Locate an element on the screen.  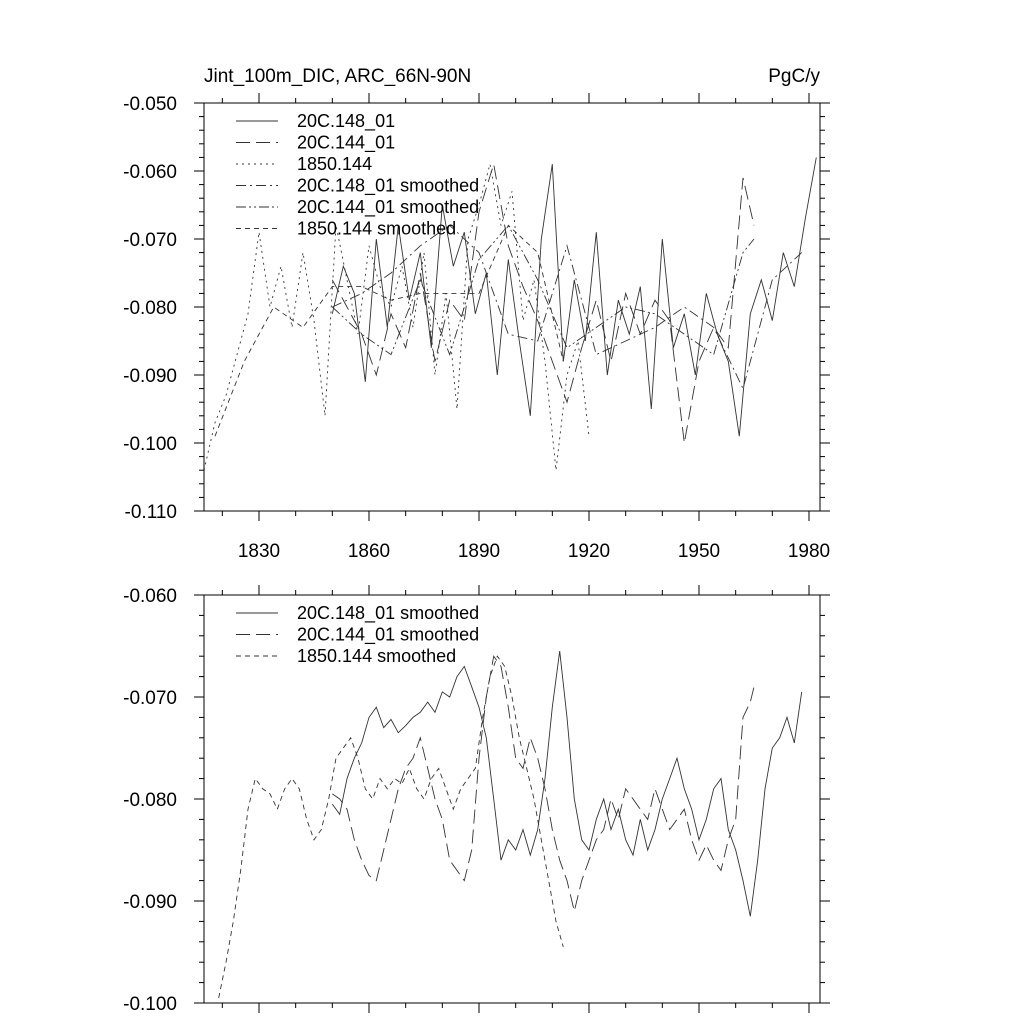
top-panel-title: Jint_100m_DIC, ARC_66N-90N is located at coordinates (337, 76).